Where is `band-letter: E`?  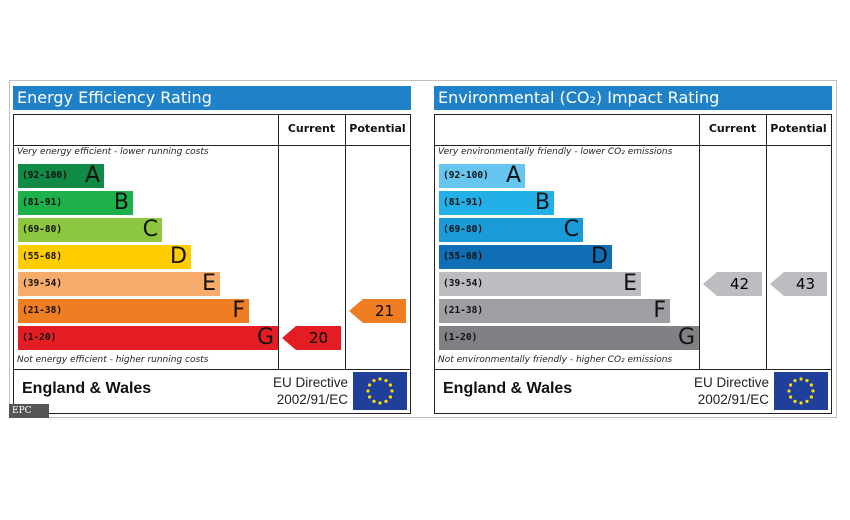 band-letter: E is located at coordinates (630, 283).